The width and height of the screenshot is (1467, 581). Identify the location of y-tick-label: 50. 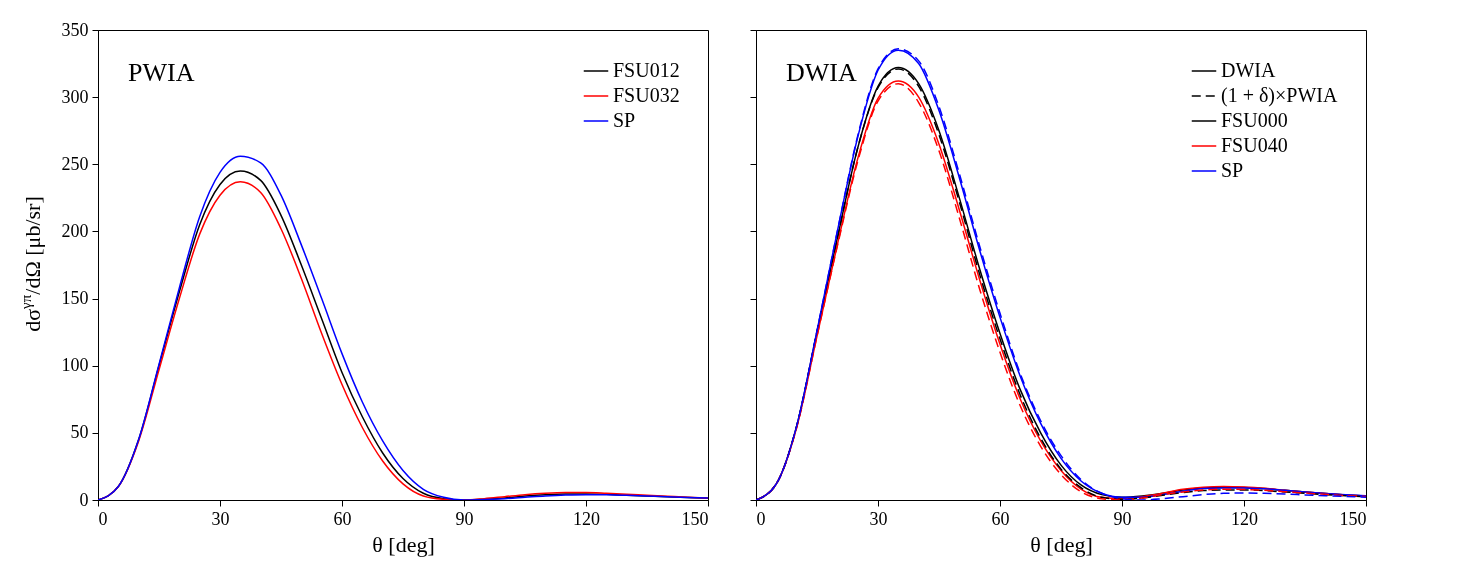
(79, 432).